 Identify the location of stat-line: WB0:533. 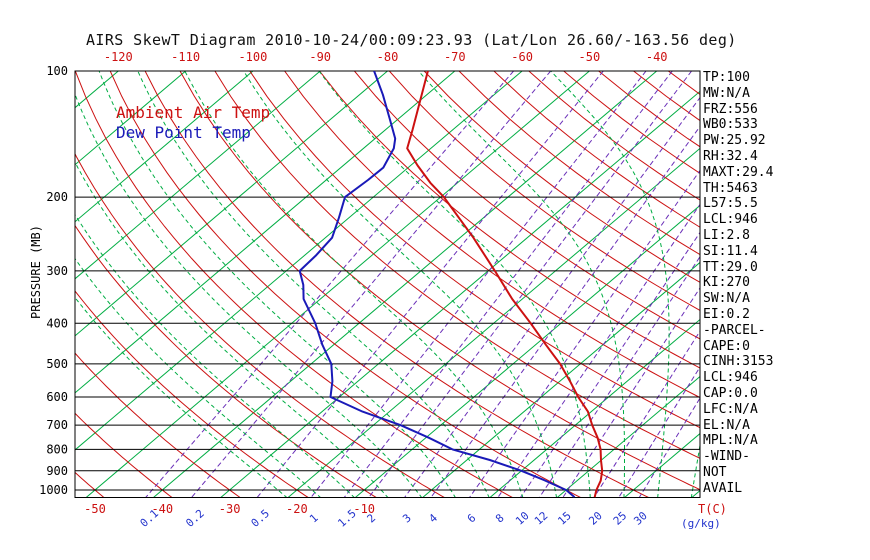
(730, 125).